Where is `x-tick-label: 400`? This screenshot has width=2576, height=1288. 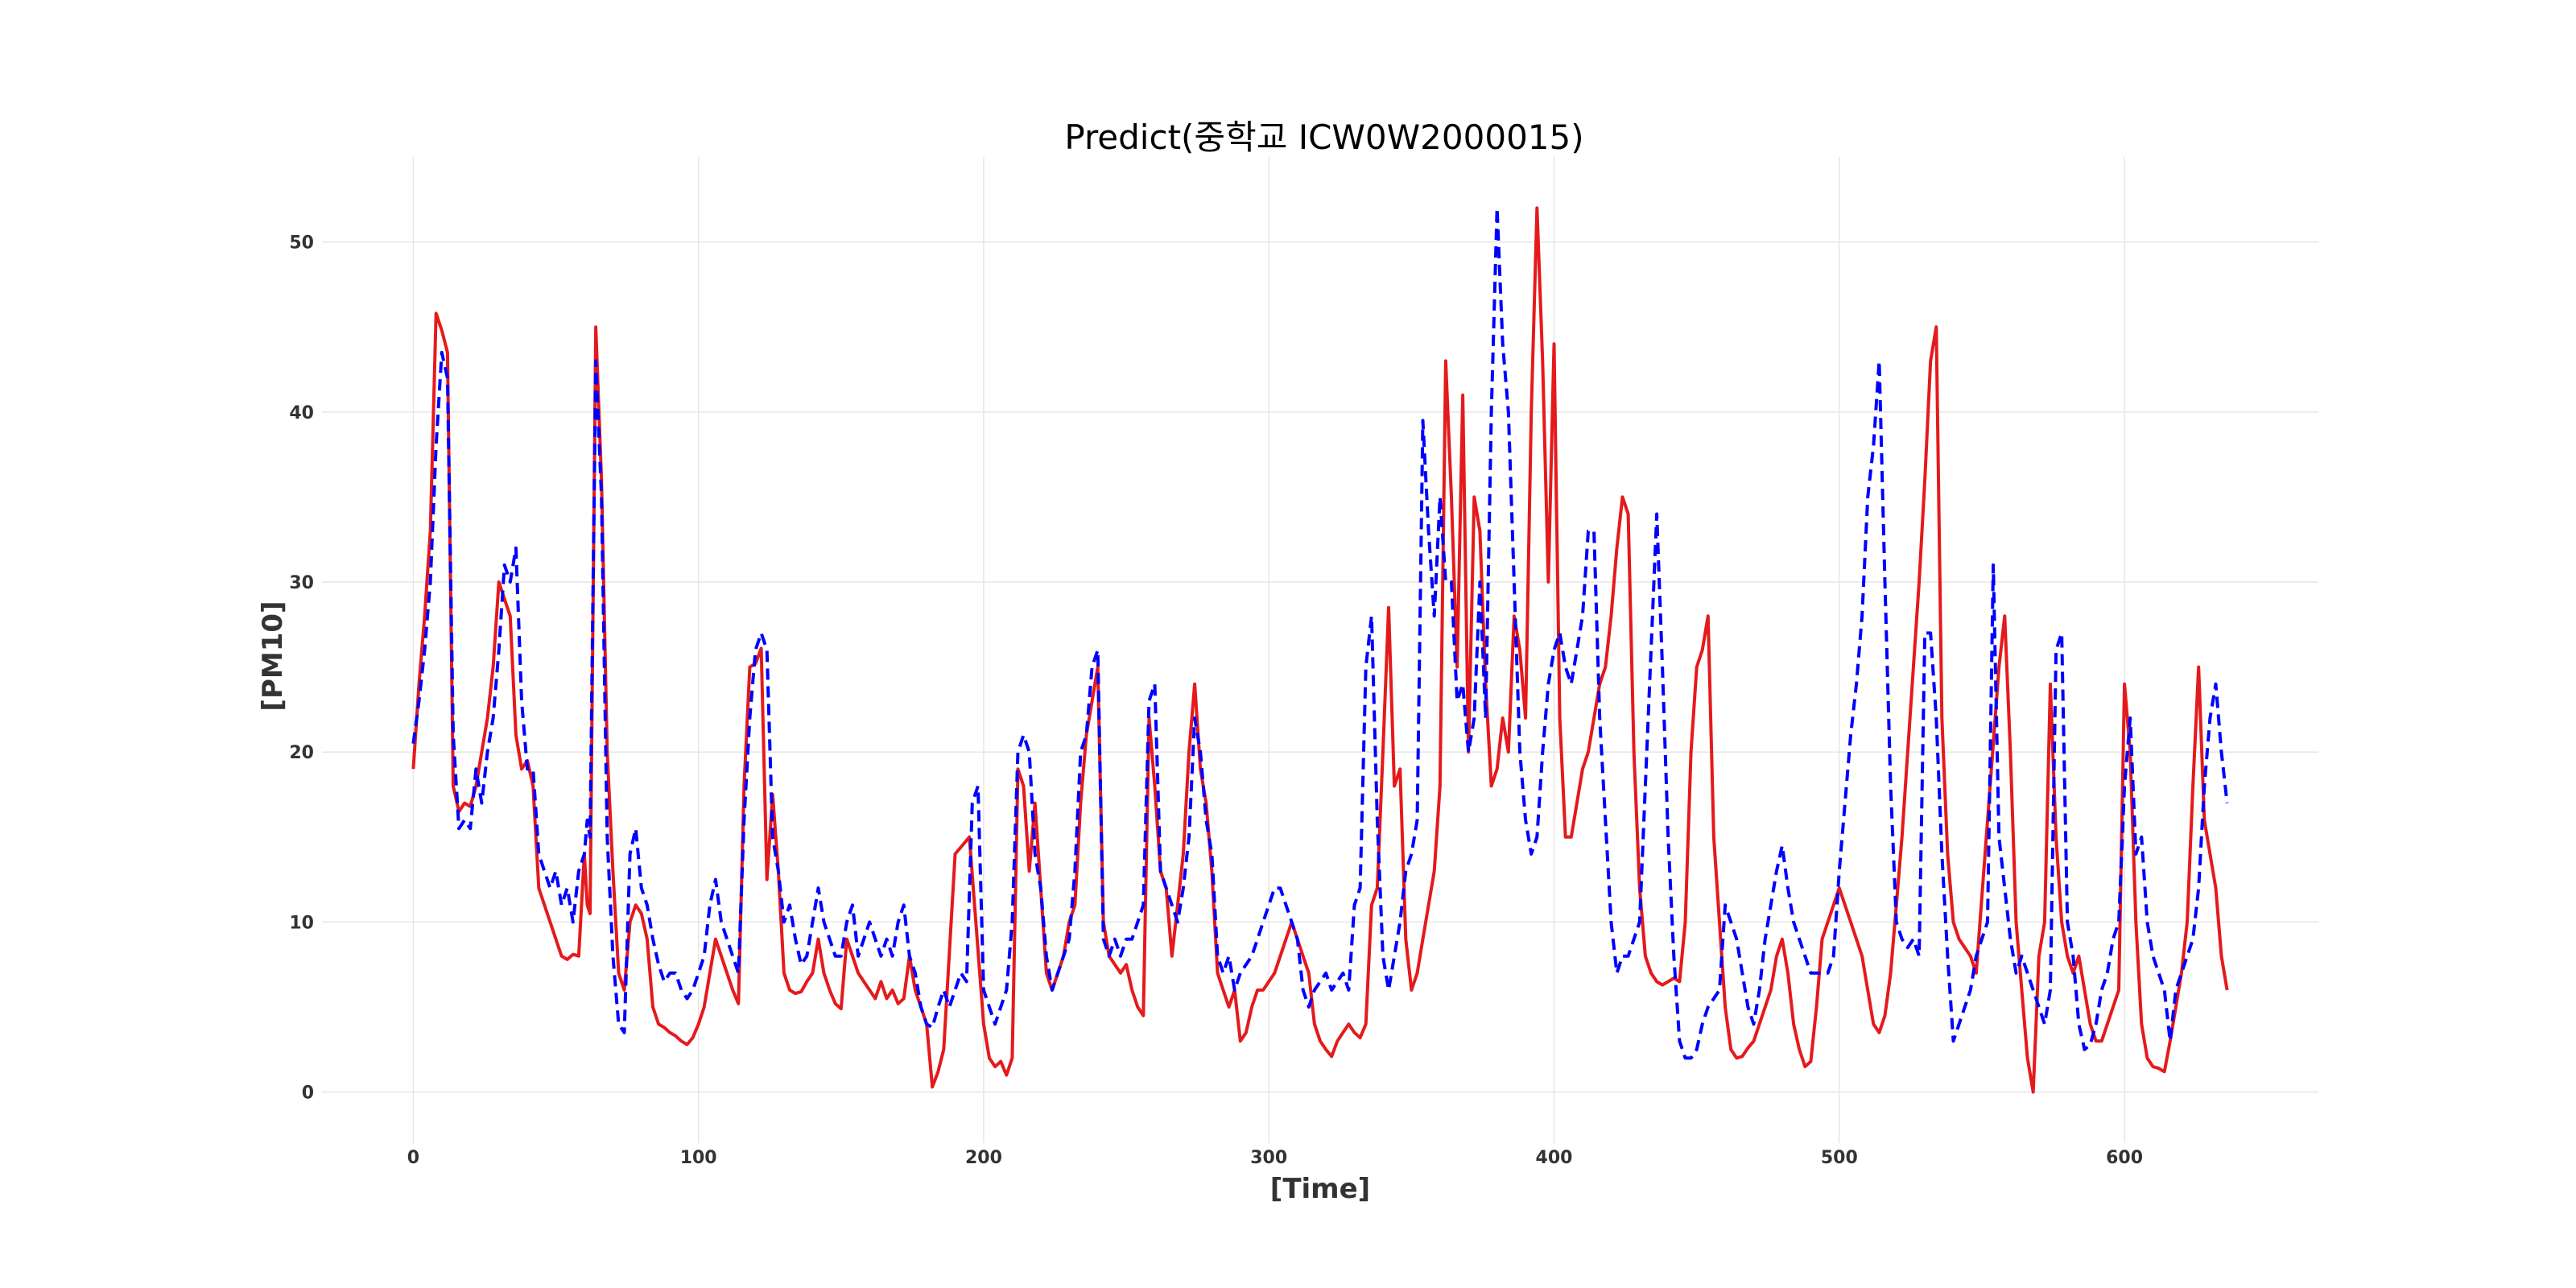
x-tick-label: 400 is located at coordinates (1554, 1158).